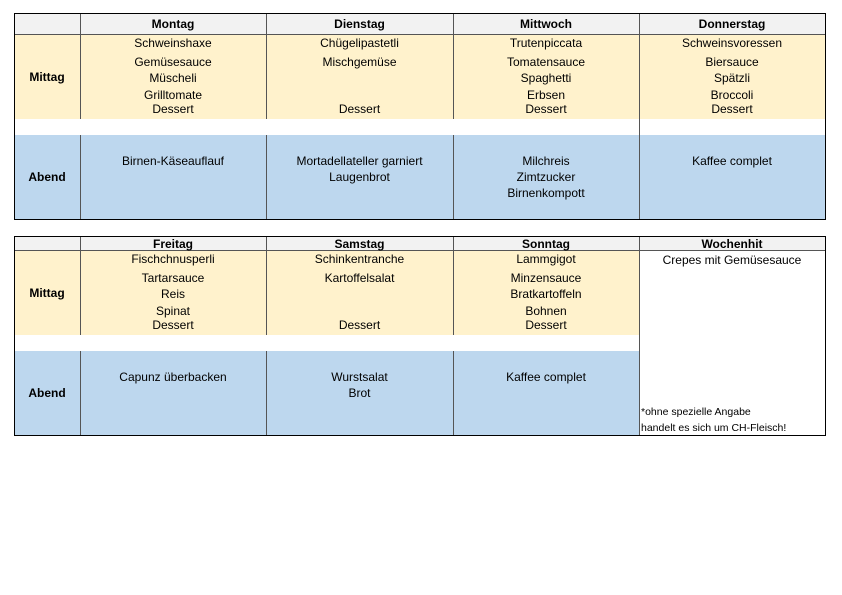  I want to click on dish: Brot, so click(359, 393).